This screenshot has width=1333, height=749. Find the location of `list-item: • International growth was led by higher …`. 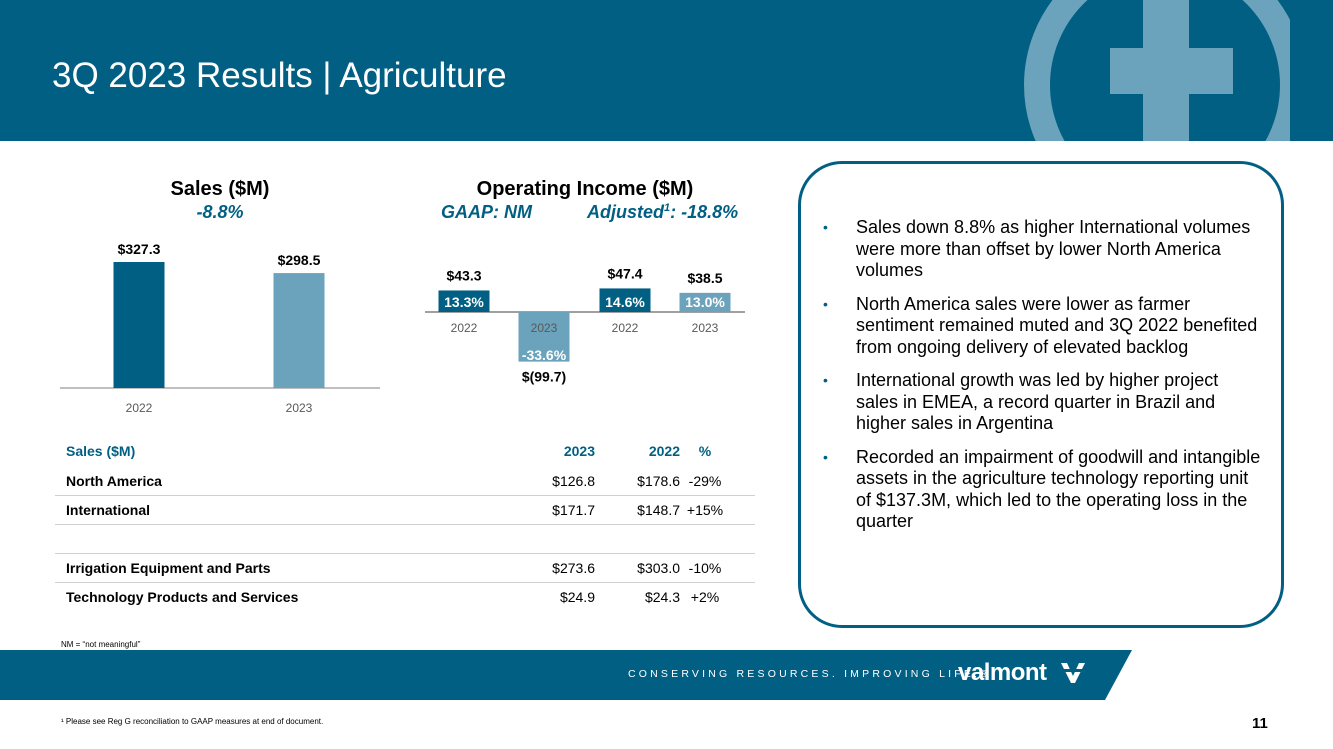

list-item: • International growth was led by higher … is located at coordinates (1043, 402).